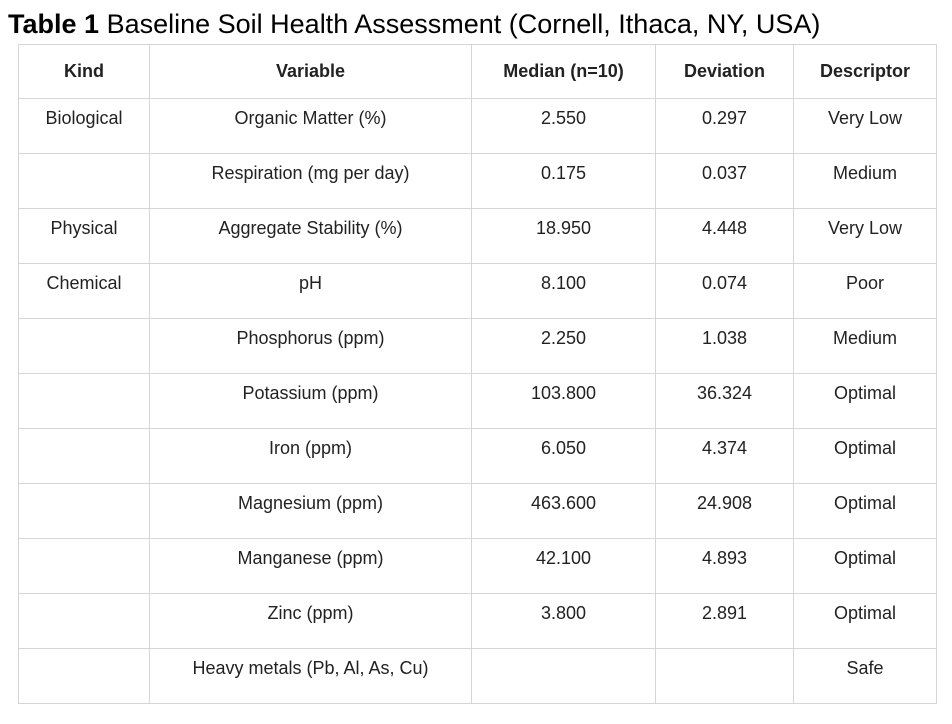 Image resolution: width=952 pixels, height=724 pixels. Describe the element at coordinates (310, 236) in the screenshot. I see `cell-variable: Aggregate Stability (%)` at that location.